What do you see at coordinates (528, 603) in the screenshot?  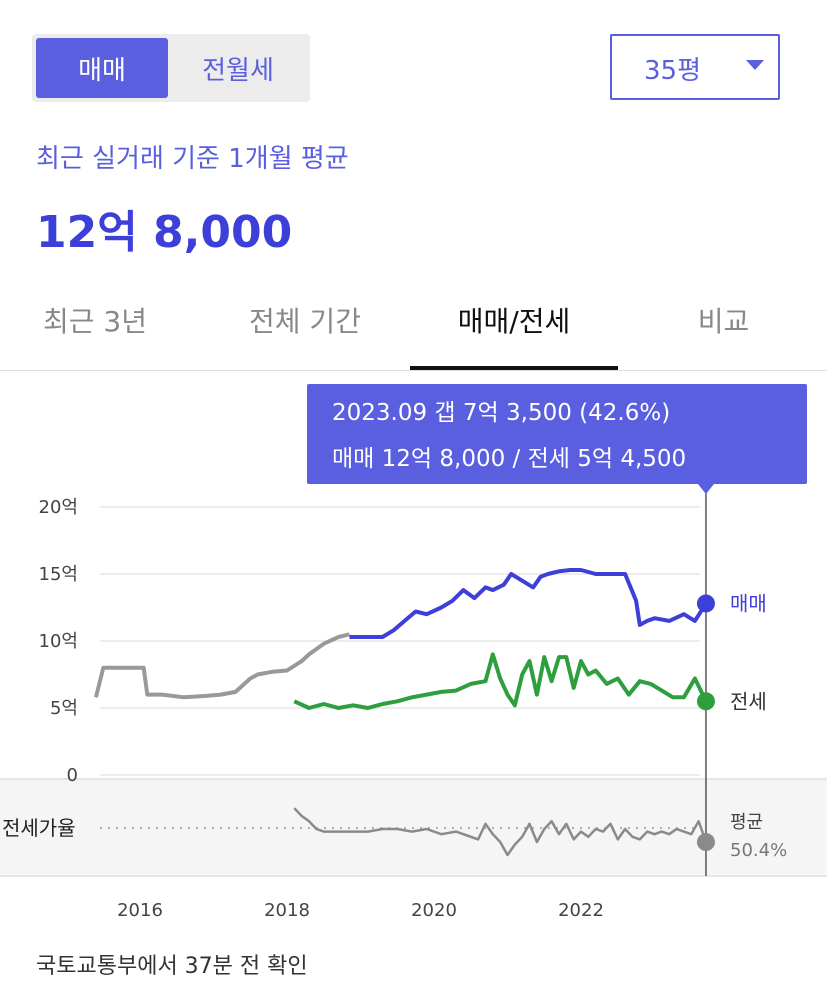 I see `series-line-sale` at bounding box center [528, 603].